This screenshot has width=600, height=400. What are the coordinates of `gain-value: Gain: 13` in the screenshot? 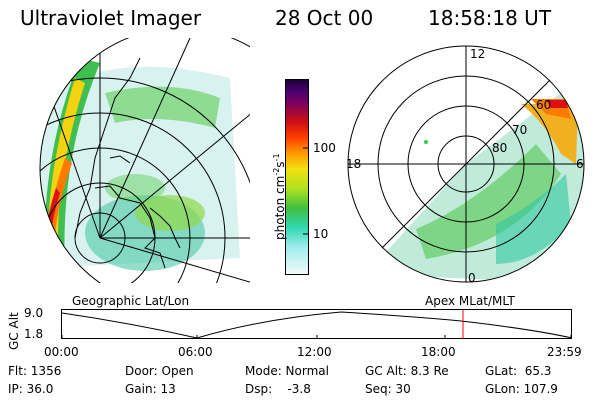 It's located at (150, 389).